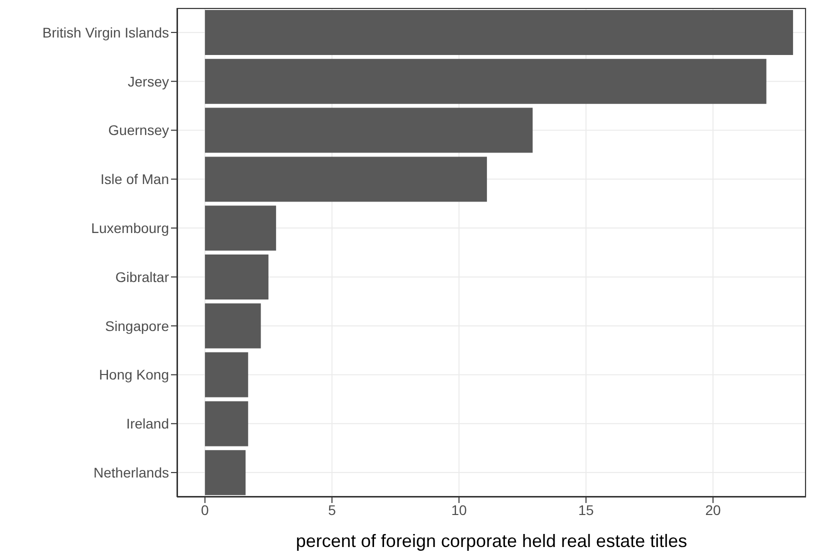 This screenshot has height=551, width=818. I want to click on y-tick-label: Isle of Man, so click(134, 179).